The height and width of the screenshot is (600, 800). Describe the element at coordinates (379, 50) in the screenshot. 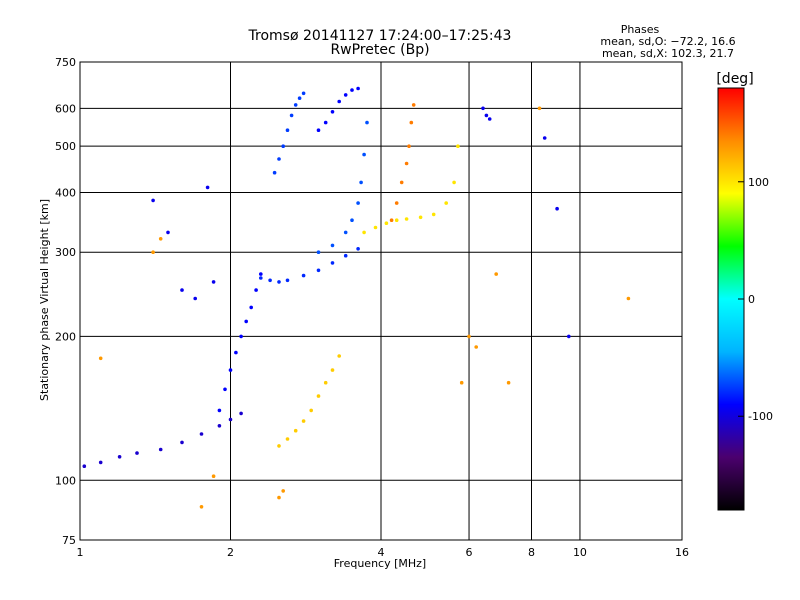

I see `chart-subtitle: RwPretec (Bp)` at that location.